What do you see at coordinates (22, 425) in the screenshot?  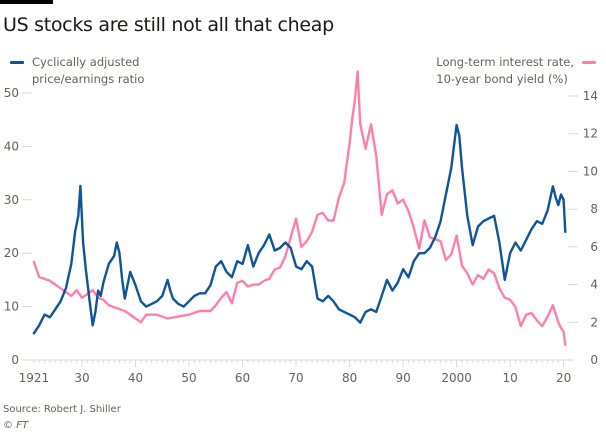 I see `copyright-org: FT` at bounding box center [22, 425].